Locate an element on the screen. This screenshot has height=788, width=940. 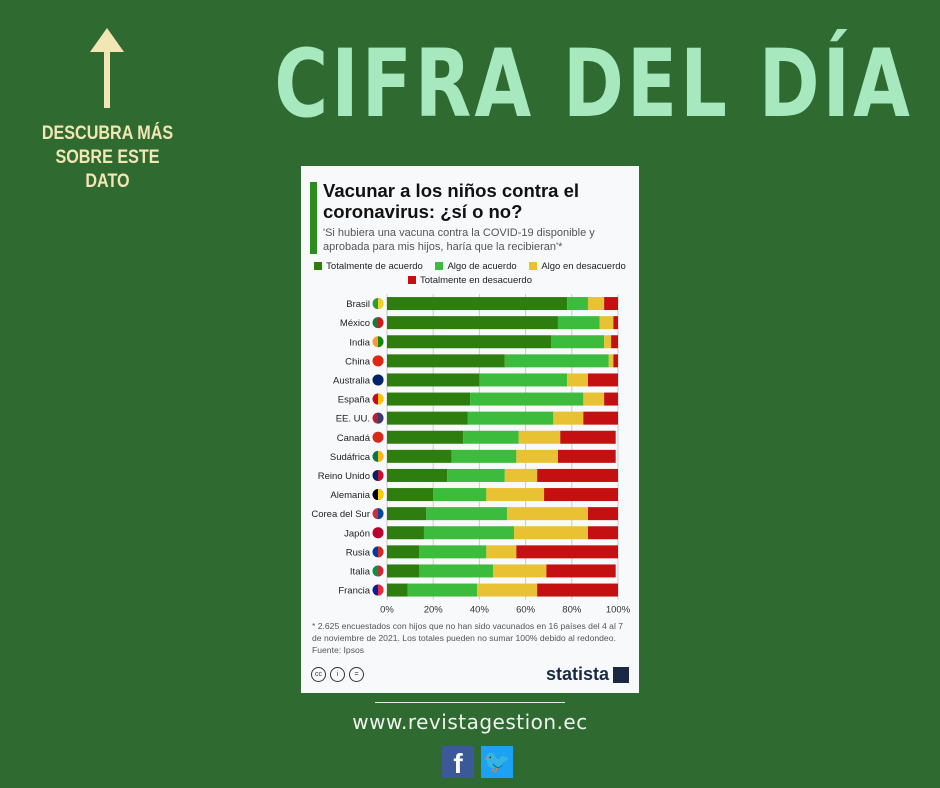
x-tick-label: 60% is located at coordinates (526, 610).